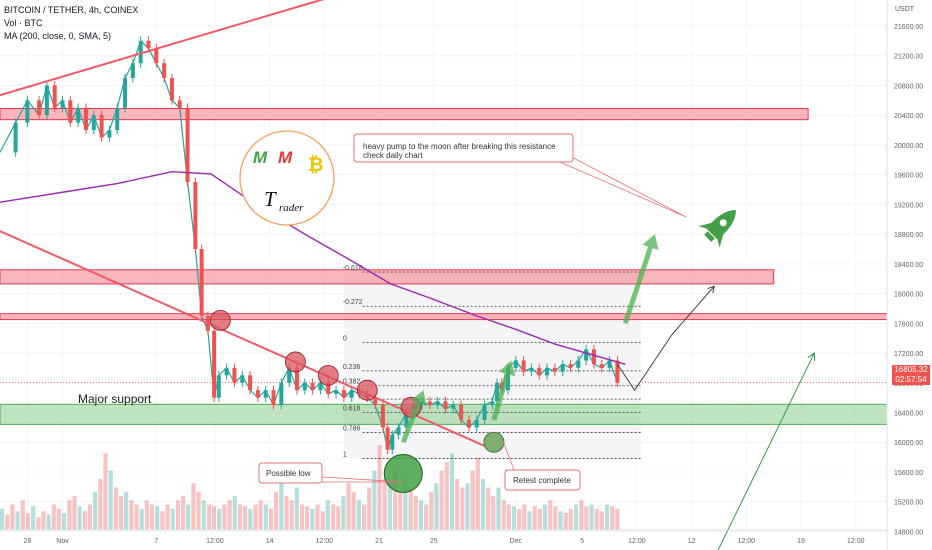  I want to click on time-tick-label: 28, so click(27, 541).